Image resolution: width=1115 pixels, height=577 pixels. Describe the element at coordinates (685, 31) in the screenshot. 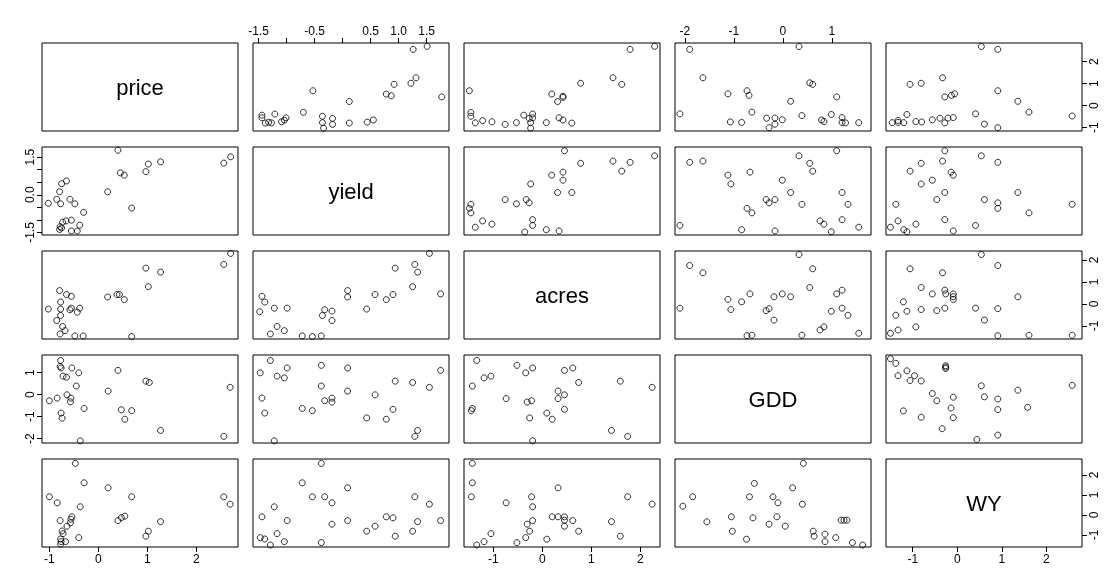

I see `x-tick-label: -2` at that location.